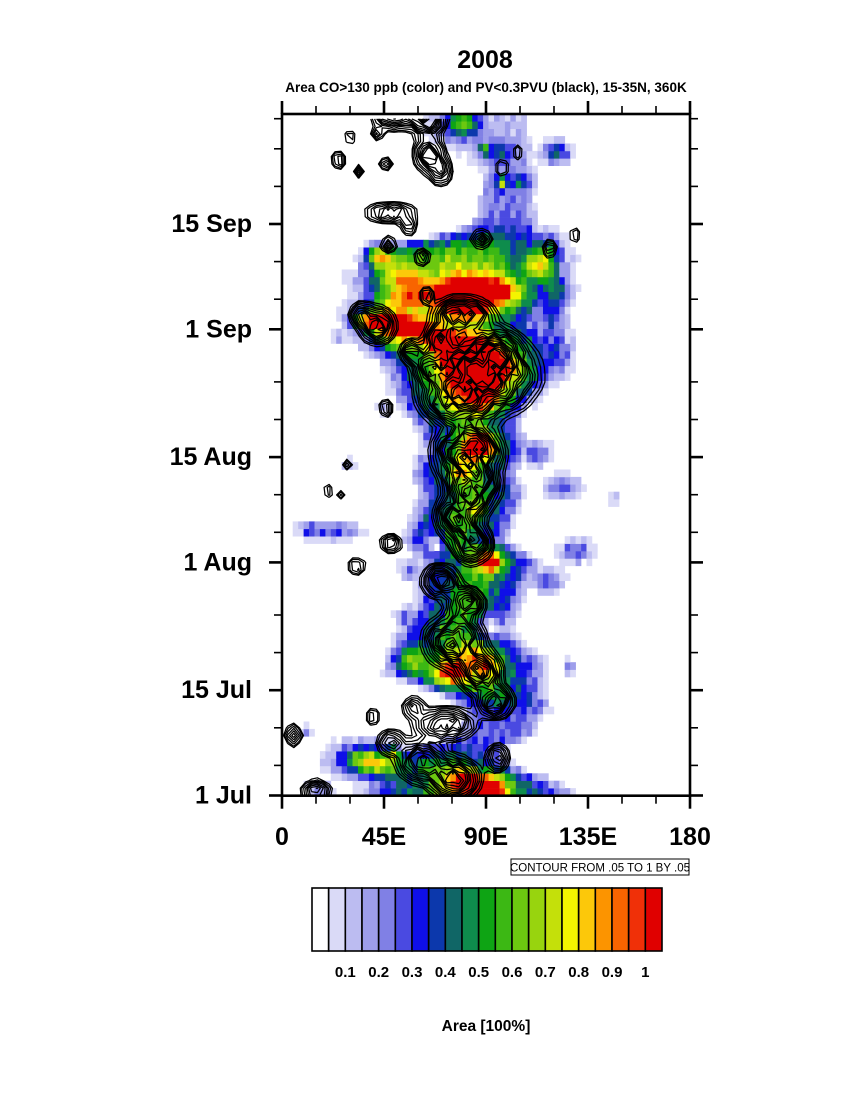  What do you see at coordinates (211, 457) in the screenshot?
I see `svg-text: 15 Aug` at bounding box center [211, 457].